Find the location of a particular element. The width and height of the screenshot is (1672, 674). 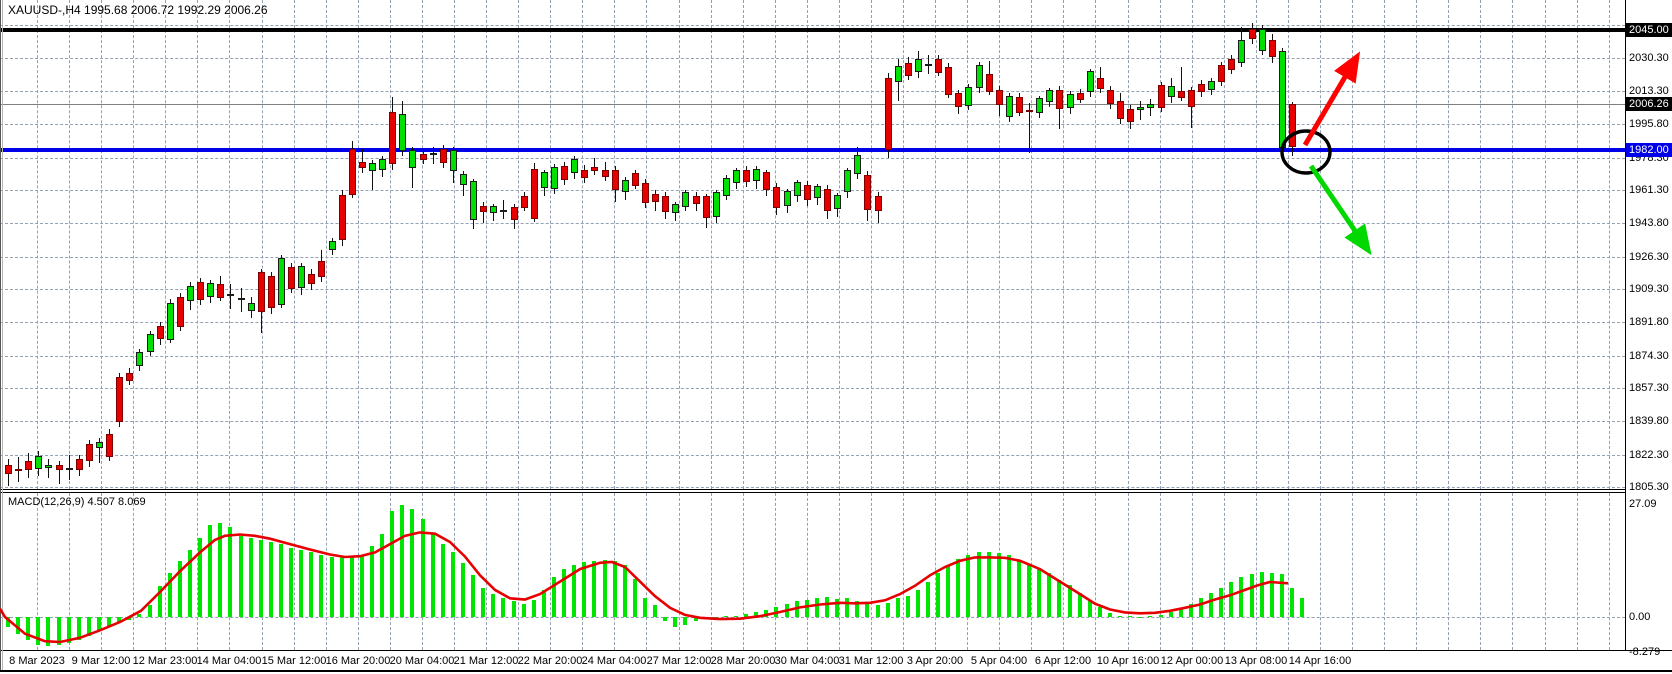

date-tick-label: 9 Mar 12:00 is located at coordinates (101, 661).